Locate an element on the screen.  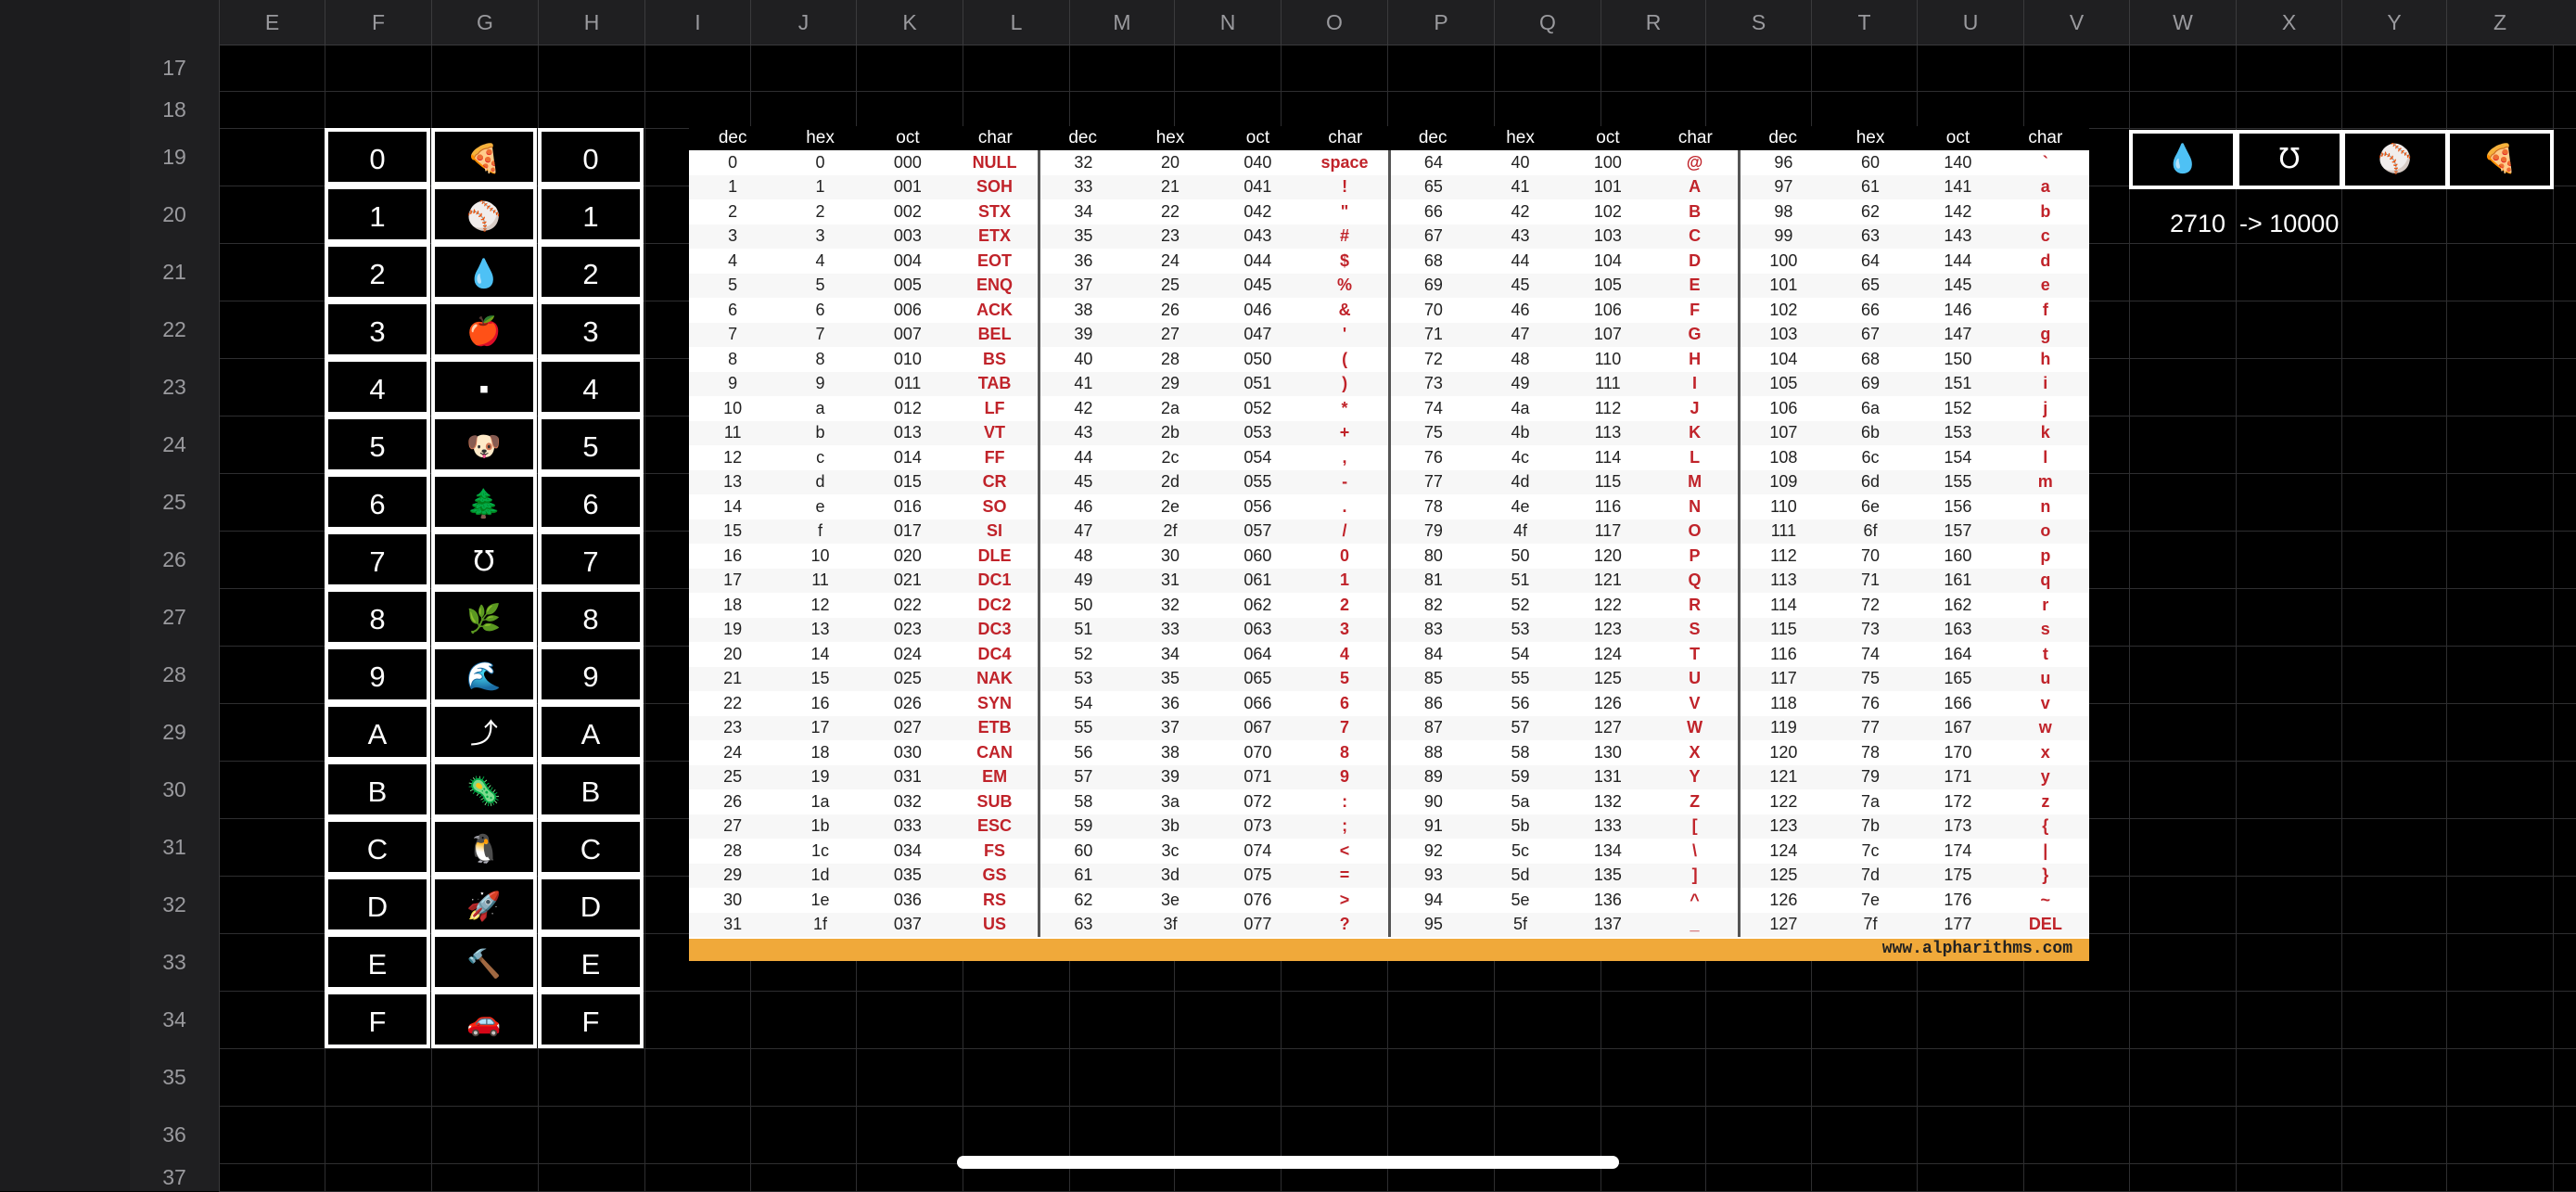
emoji-cell: 🌲 is located at coordinates (484, 502).